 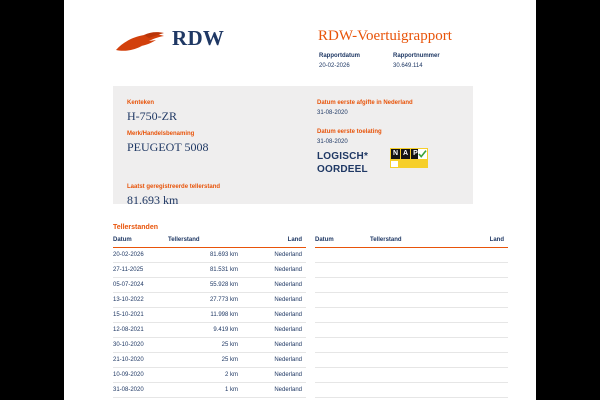 What do you see at coordinates (385, 36) in the screenshot?
I see `report-title: RDW-Voertuigrapport` at bounding box center [385, 36].